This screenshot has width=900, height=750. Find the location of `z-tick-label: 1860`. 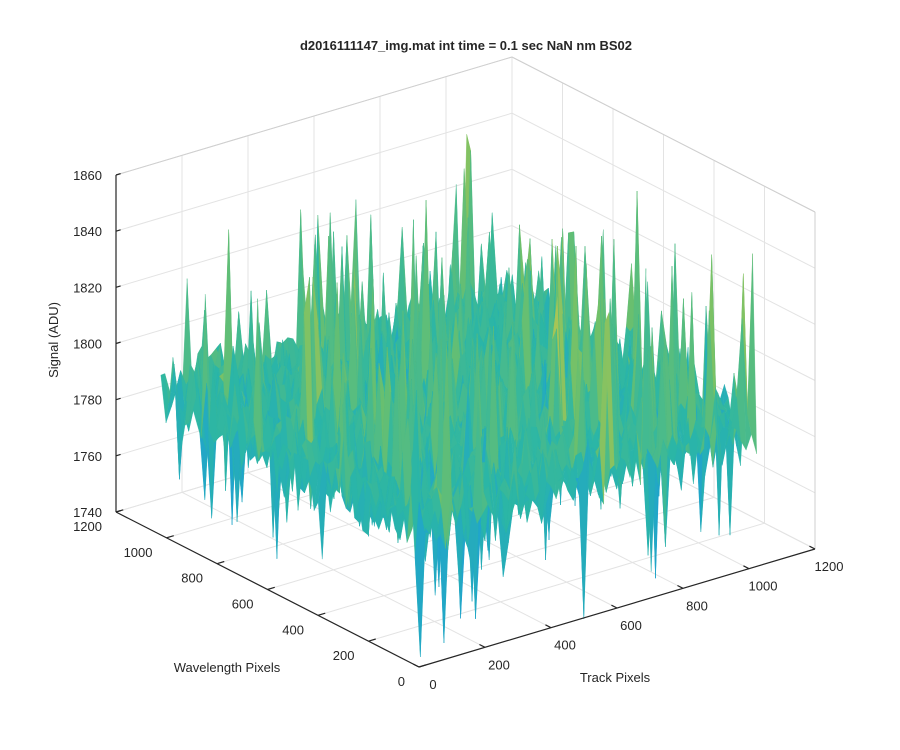

z-tick-label: 1860 is located at coordinates (87, 175).